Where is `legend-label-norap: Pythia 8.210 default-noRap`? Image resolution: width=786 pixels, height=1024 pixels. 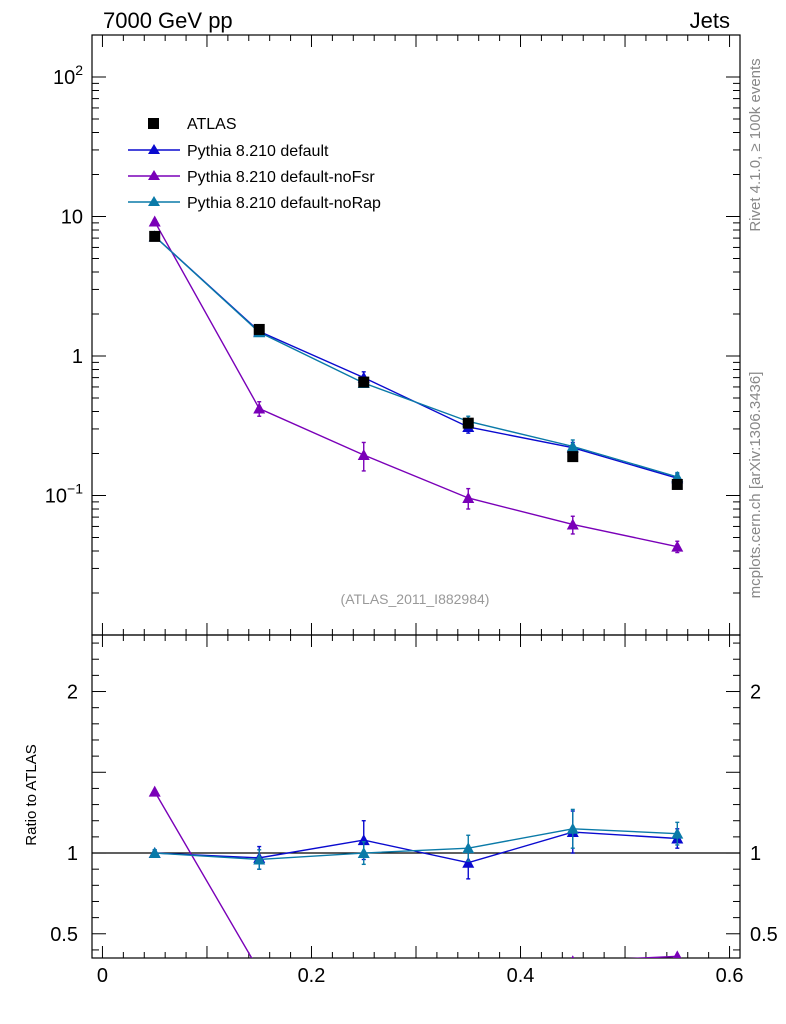
legend-label-norap: Pythia 8.210 default-noRap is located at coordinates (284, 203).